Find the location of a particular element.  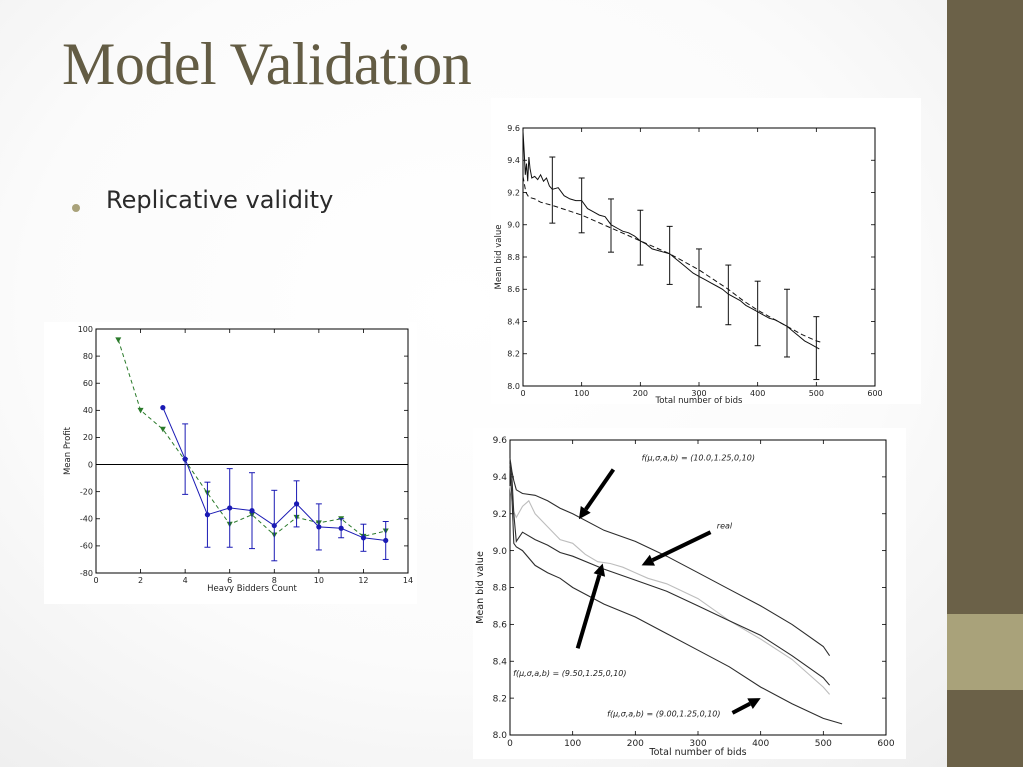

y-tick-label: -60 is located at coordinates (86, 546).